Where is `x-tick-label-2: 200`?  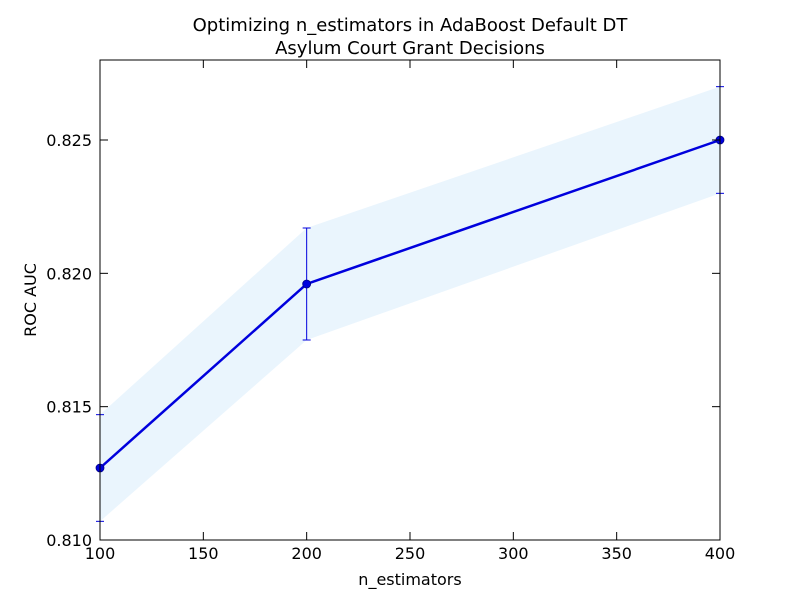 x-tick-label-2: 200 is located at coordinates (306, 553).